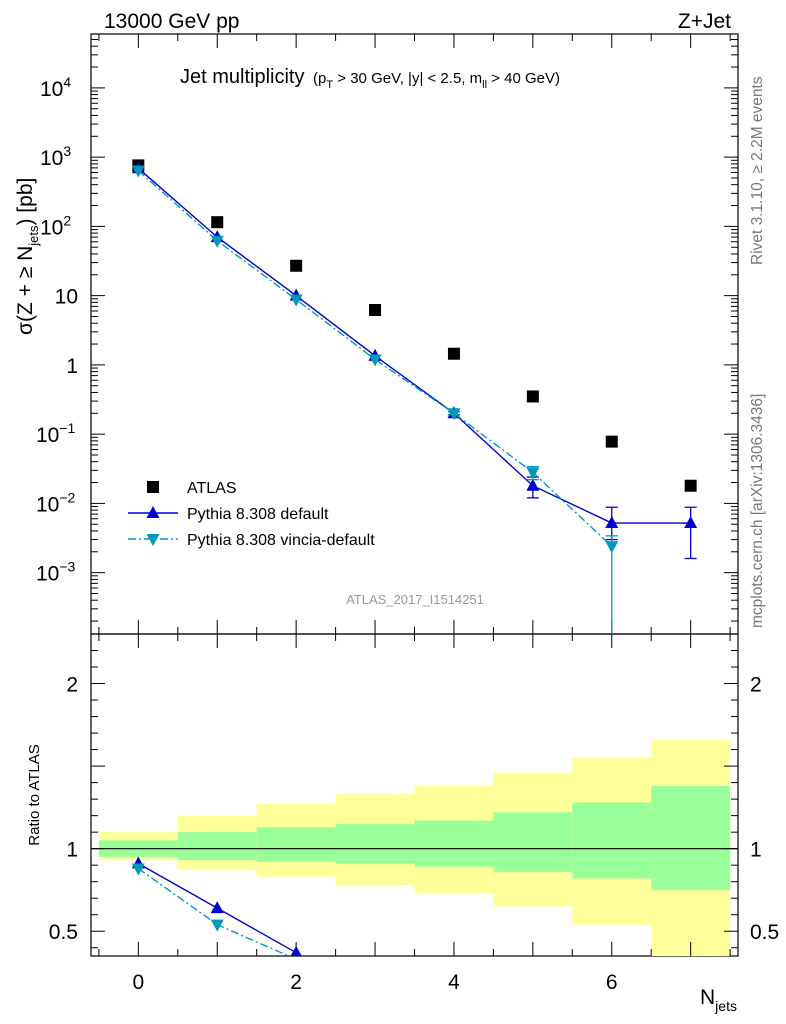 This screenshot has width=786, height=1024. I want to click on title-cuts-part: T, so click(329, 85).